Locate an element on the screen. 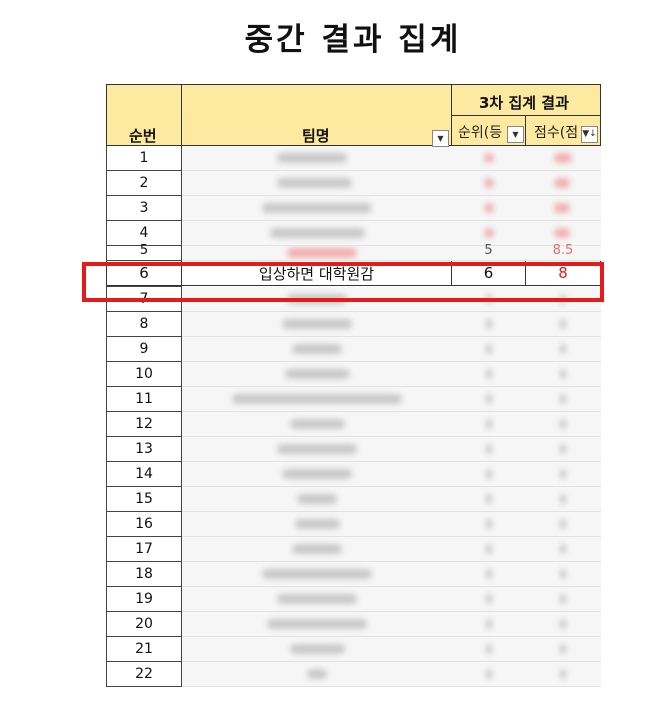  row-number: 1 is located at coordinates (144, 158).